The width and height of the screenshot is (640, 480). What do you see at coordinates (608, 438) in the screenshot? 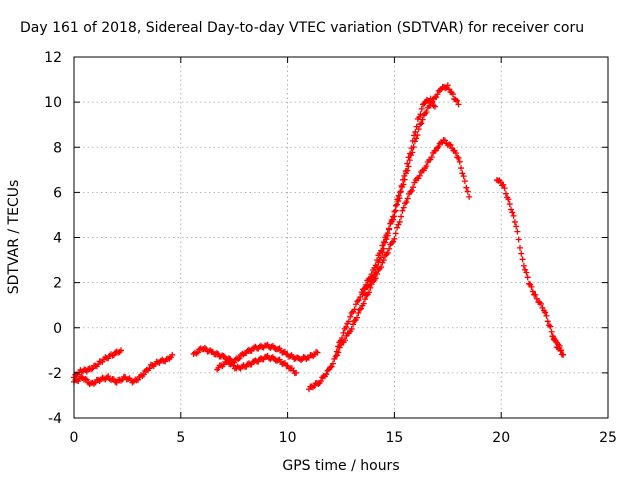
I see `x-tick-label: 25` at bounding box center [608, 438].